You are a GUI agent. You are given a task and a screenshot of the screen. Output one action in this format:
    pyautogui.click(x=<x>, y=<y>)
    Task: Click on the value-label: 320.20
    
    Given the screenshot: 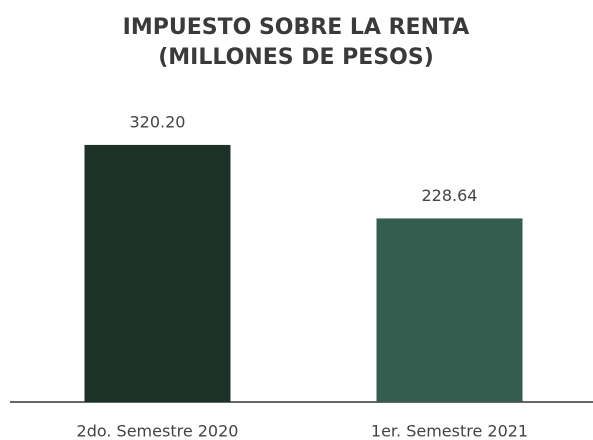 What is the action you would take?
    pyautogui.click(x=158, y=121)
    